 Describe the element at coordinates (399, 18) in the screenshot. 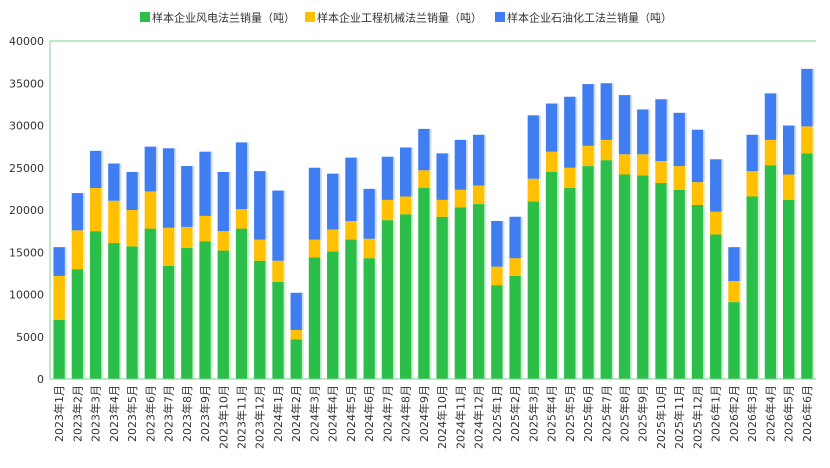

I see `legend-label-series-2: 样本企业工程机械法兰销量（吨）` at that location.